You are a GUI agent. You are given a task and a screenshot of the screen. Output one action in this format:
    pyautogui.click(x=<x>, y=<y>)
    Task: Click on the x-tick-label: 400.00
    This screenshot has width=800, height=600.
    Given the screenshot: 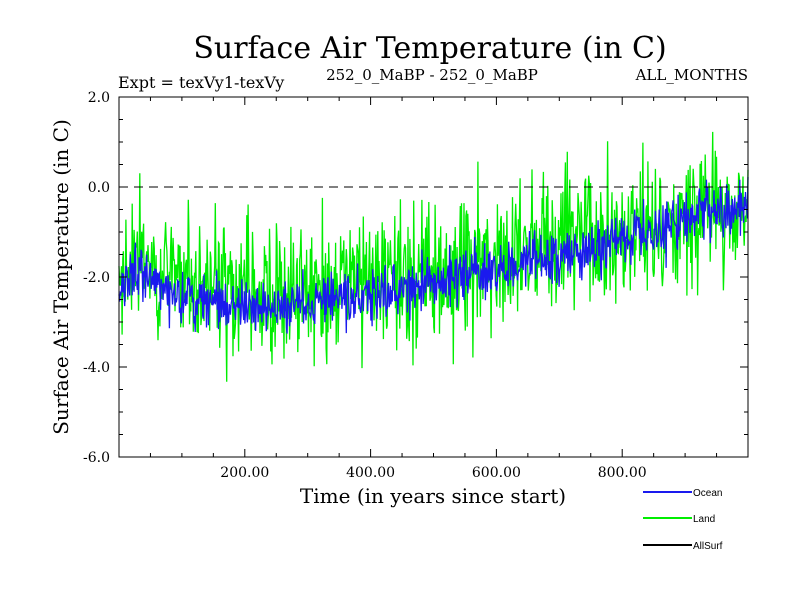 What is the action you would take?
    pyautogui.click(x=370, y=473)
    